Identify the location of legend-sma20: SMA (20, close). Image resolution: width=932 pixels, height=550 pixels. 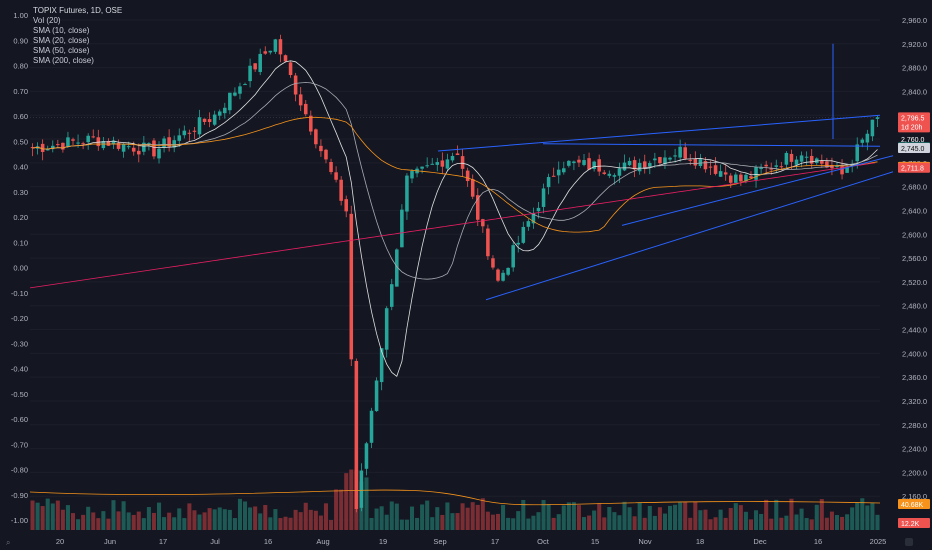
(61, 40).